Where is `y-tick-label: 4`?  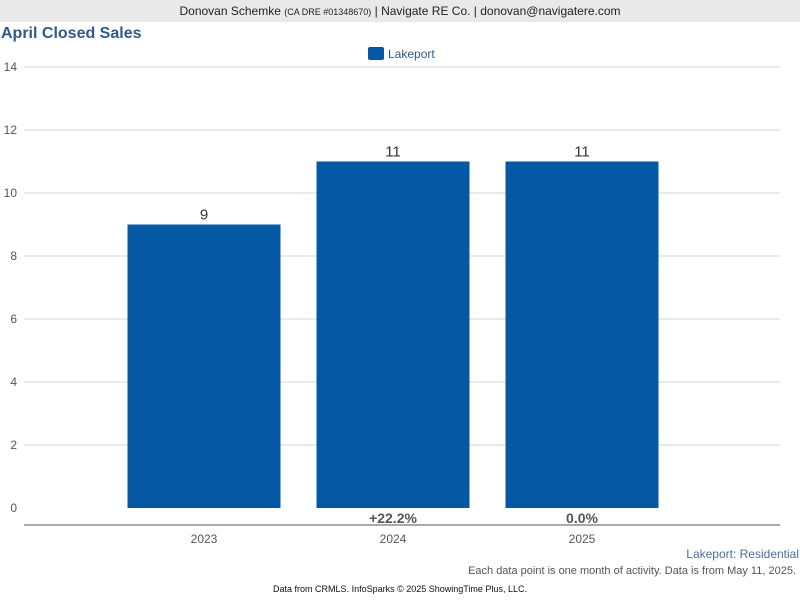 y-tick-label: 4 is located at coordinates (13, 382).